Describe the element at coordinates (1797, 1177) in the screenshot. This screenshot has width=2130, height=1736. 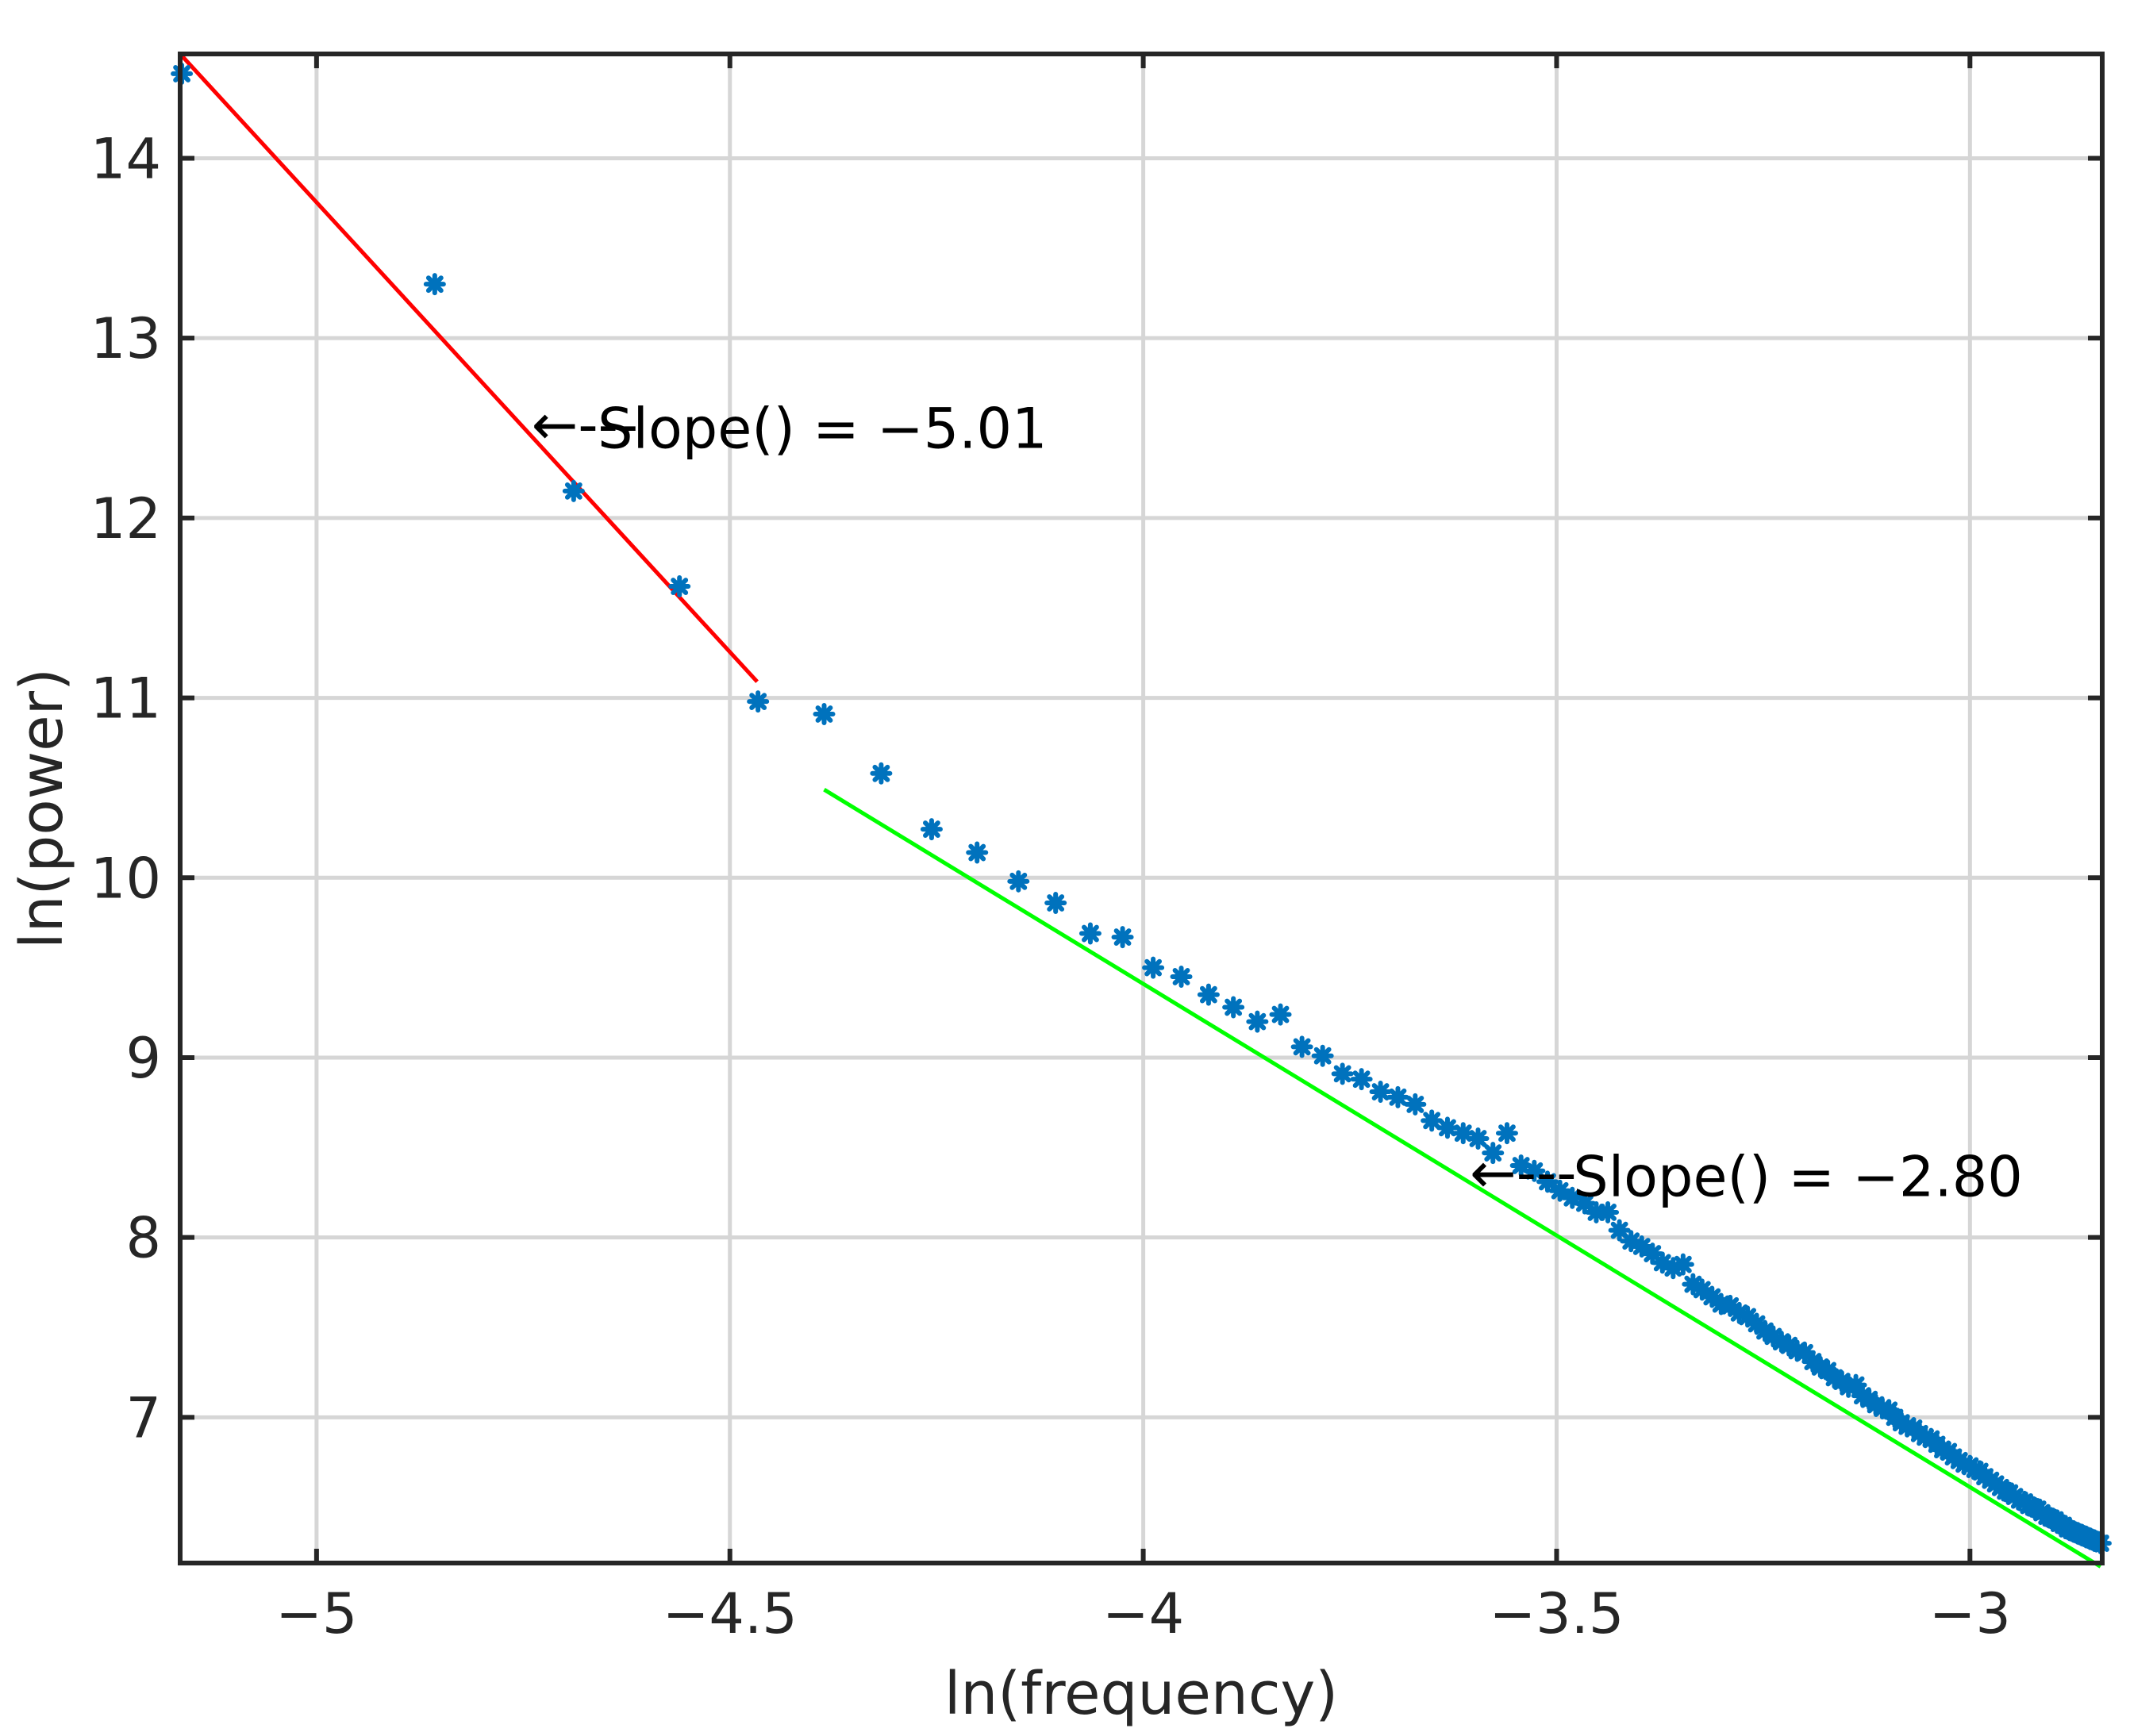
I see `annotation-label: Slope() = −2.80` at that location.